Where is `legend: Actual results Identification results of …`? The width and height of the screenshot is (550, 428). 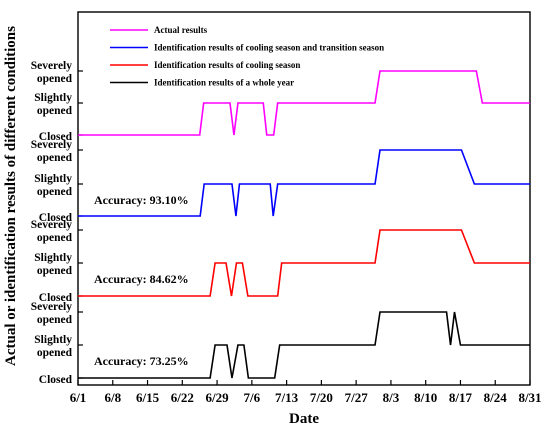 legend: Actual results Identification results of … is located at coordinates (247, 56).